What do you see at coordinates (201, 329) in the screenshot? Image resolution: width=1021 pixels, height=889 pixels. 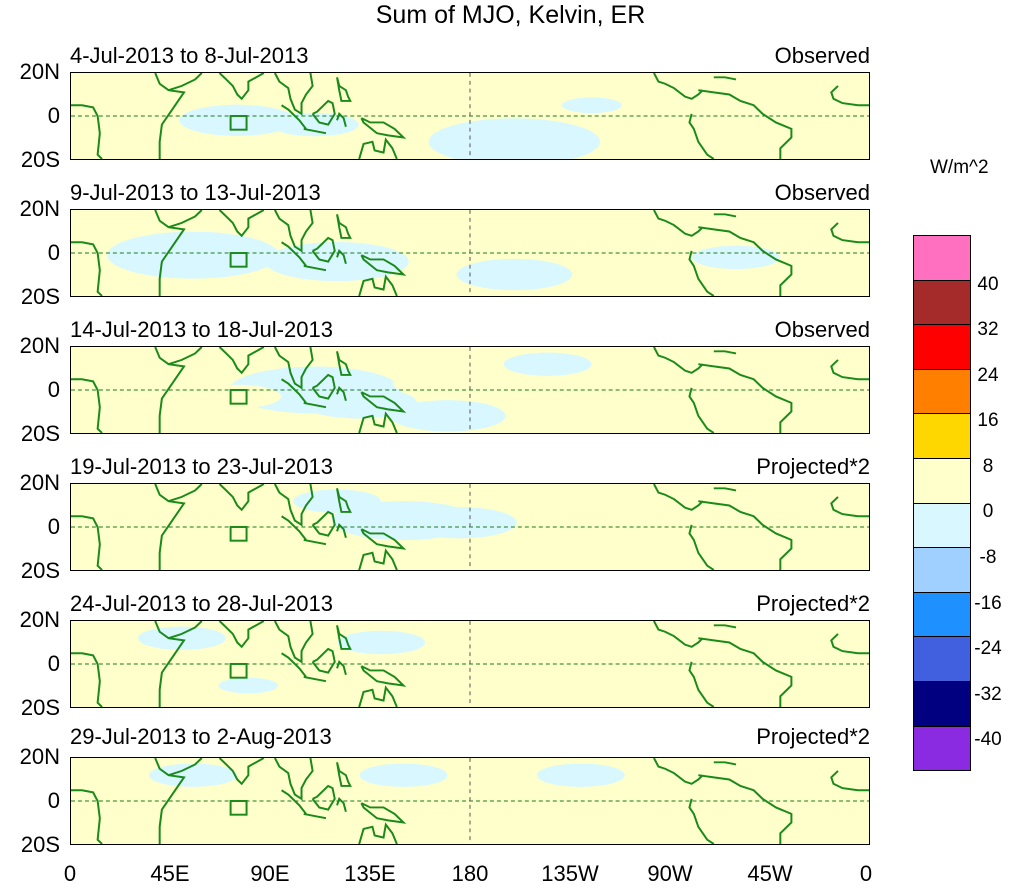 I see `panel-3-date-range: 14-Jul-2013 to 18-Jul-2013` at bounding box center [201, 329].